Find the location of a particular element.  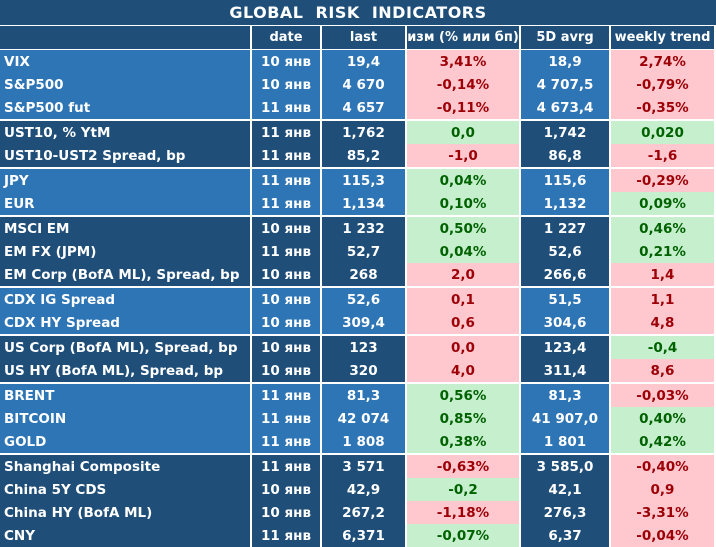

table-row: CDX IG Spread 10 янв 52,6 0,1 51,5 1,1 is located at coordinates (358, 298).